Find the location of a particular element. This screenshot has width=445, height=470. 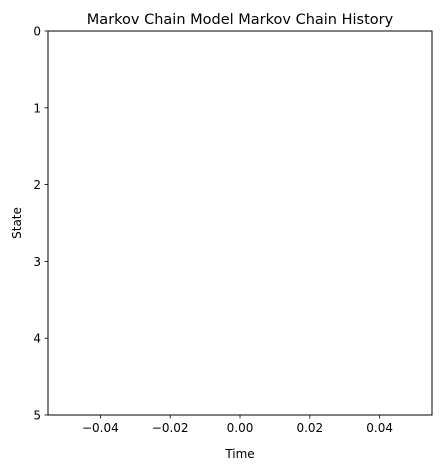

y-tick-label: 2 is located at coordinates (37, 185).